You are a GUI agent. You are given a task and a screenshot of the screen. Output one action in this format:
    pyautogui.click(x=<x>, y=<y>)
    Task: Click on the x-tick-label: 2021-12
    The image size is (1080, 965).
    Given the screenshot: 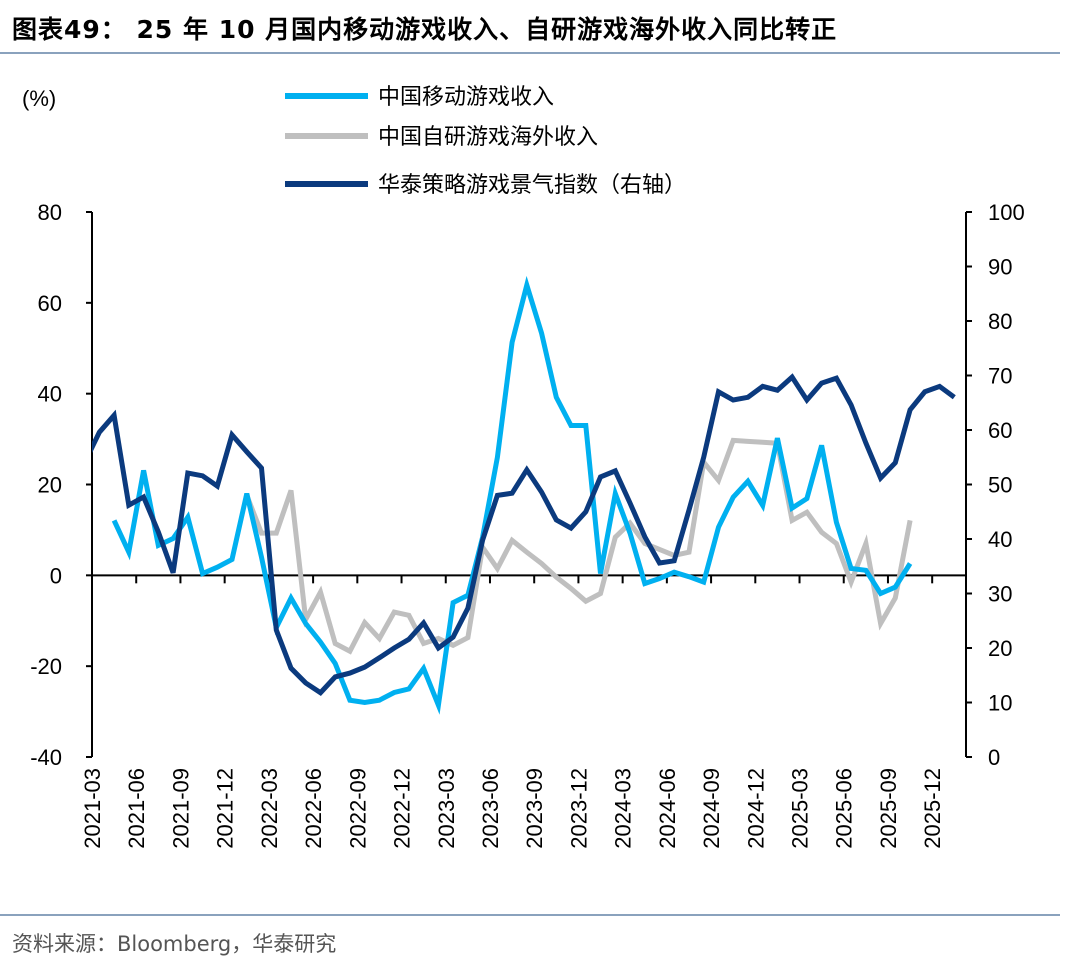 What is the action you would take?
    pyautogui.click(x=225, y=808)
    